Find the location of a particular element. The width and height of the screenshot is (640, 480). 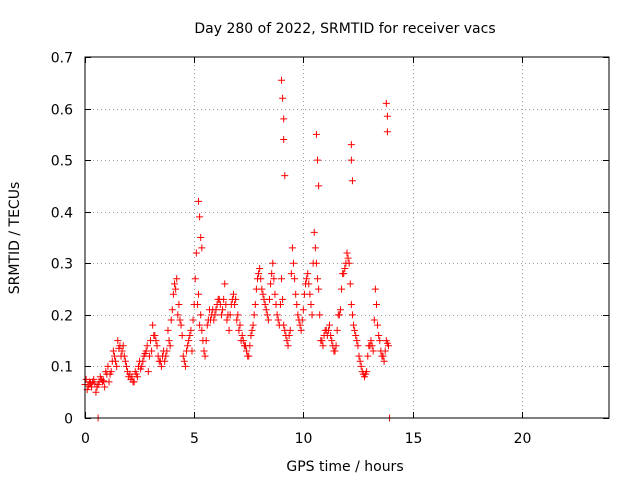

x-tick-label: 5 is located at coordinates (194, 439).